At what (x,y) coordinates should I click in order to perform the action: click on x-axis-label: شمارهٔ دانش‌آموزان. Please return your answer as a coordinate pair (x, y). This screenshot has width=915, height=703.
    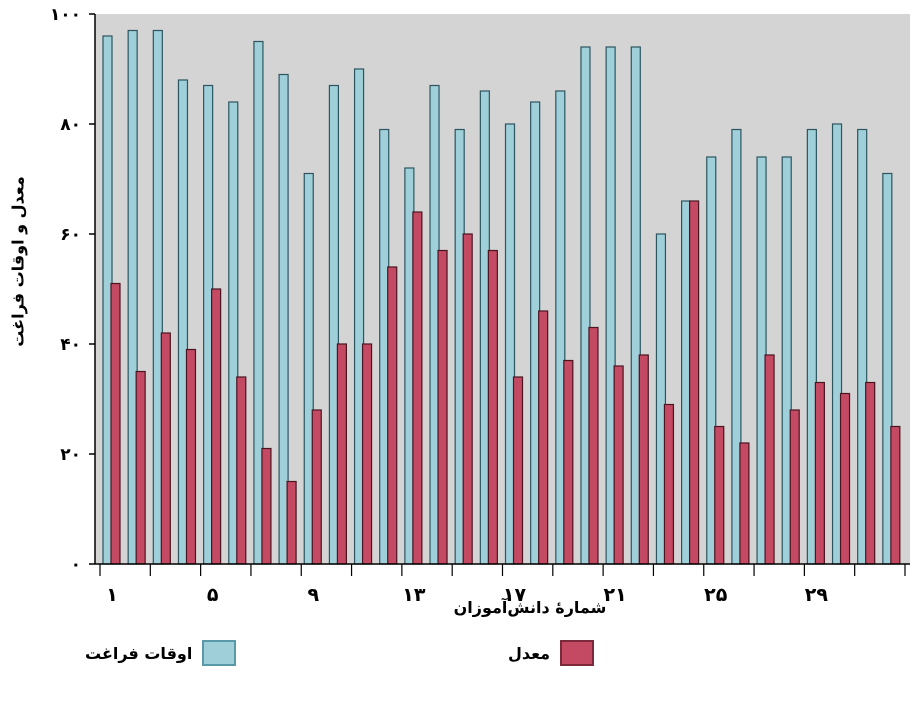
    Looking at the image, I should click on (530, 607).